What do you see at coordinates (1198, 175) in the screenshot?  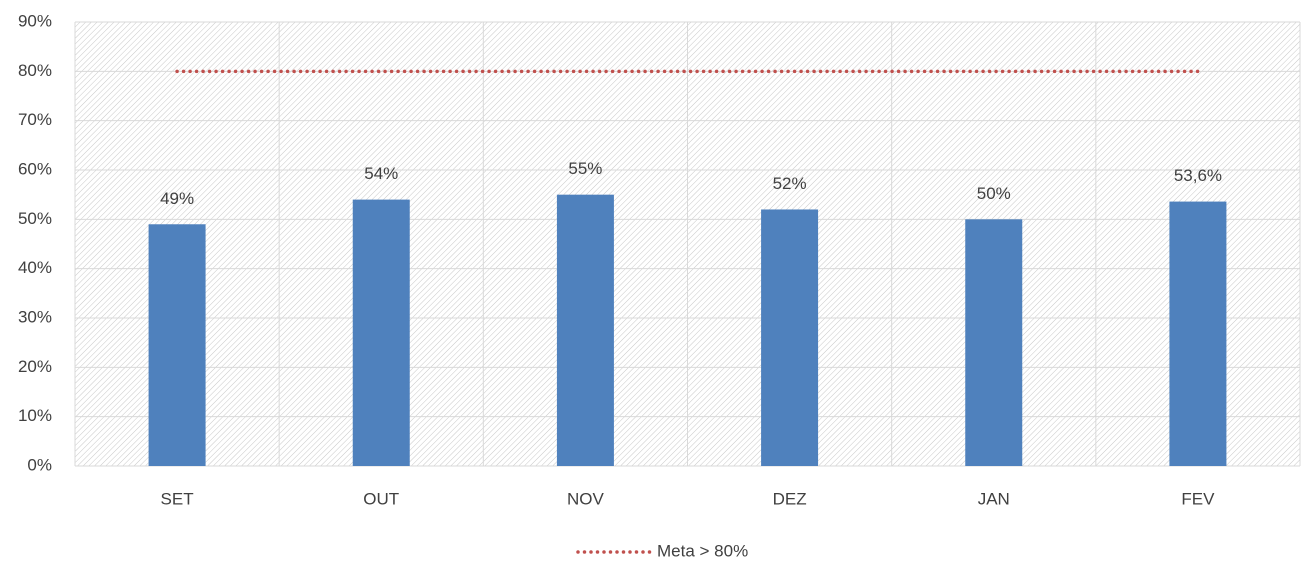 I see `data-label: 53,6%` at bounding box center [1198, 175].